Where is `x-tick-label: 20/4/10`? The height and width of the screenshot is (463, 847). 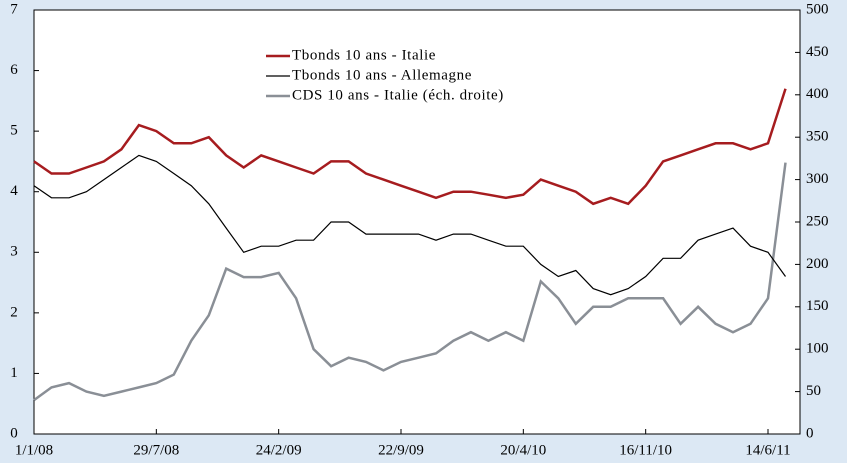 x-tick-label: 20/4/10 is located at coordinates (523, 450).